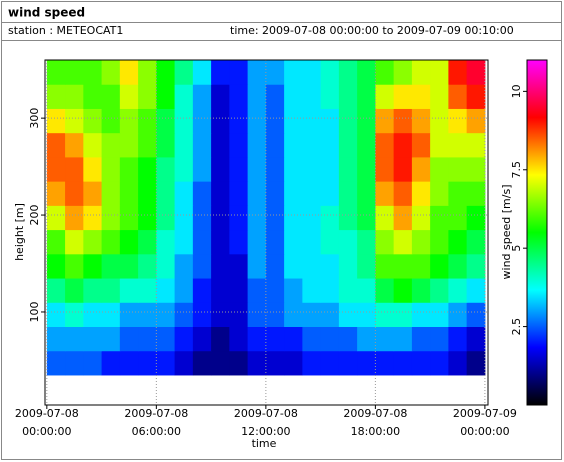  I want to click on x-tick-label: 00:00:00, so click(484, 431).